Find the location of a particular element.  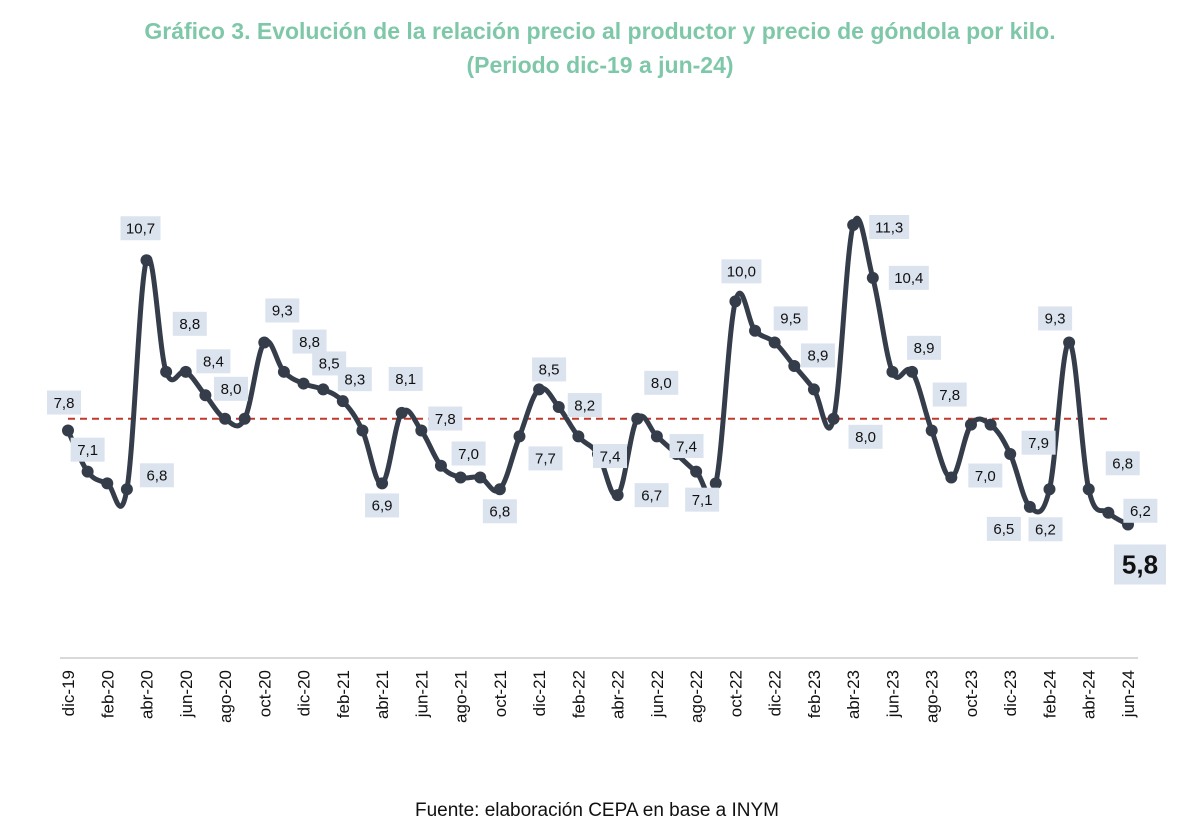

data-label: 8,9 is located at coordinates (817, 355).